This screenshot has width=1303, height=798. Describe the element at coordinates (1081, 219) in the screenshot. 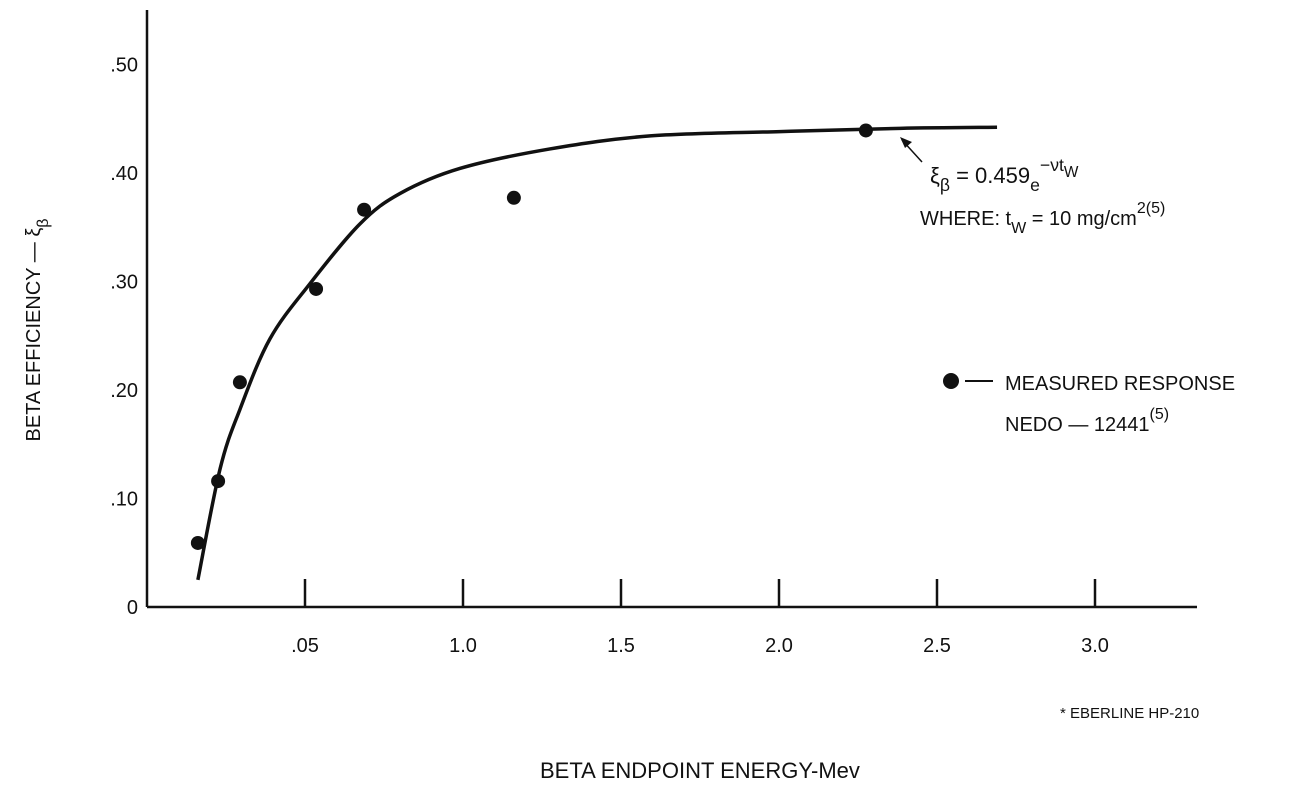

I see `text-part: = 10 mg/cm` at that location.